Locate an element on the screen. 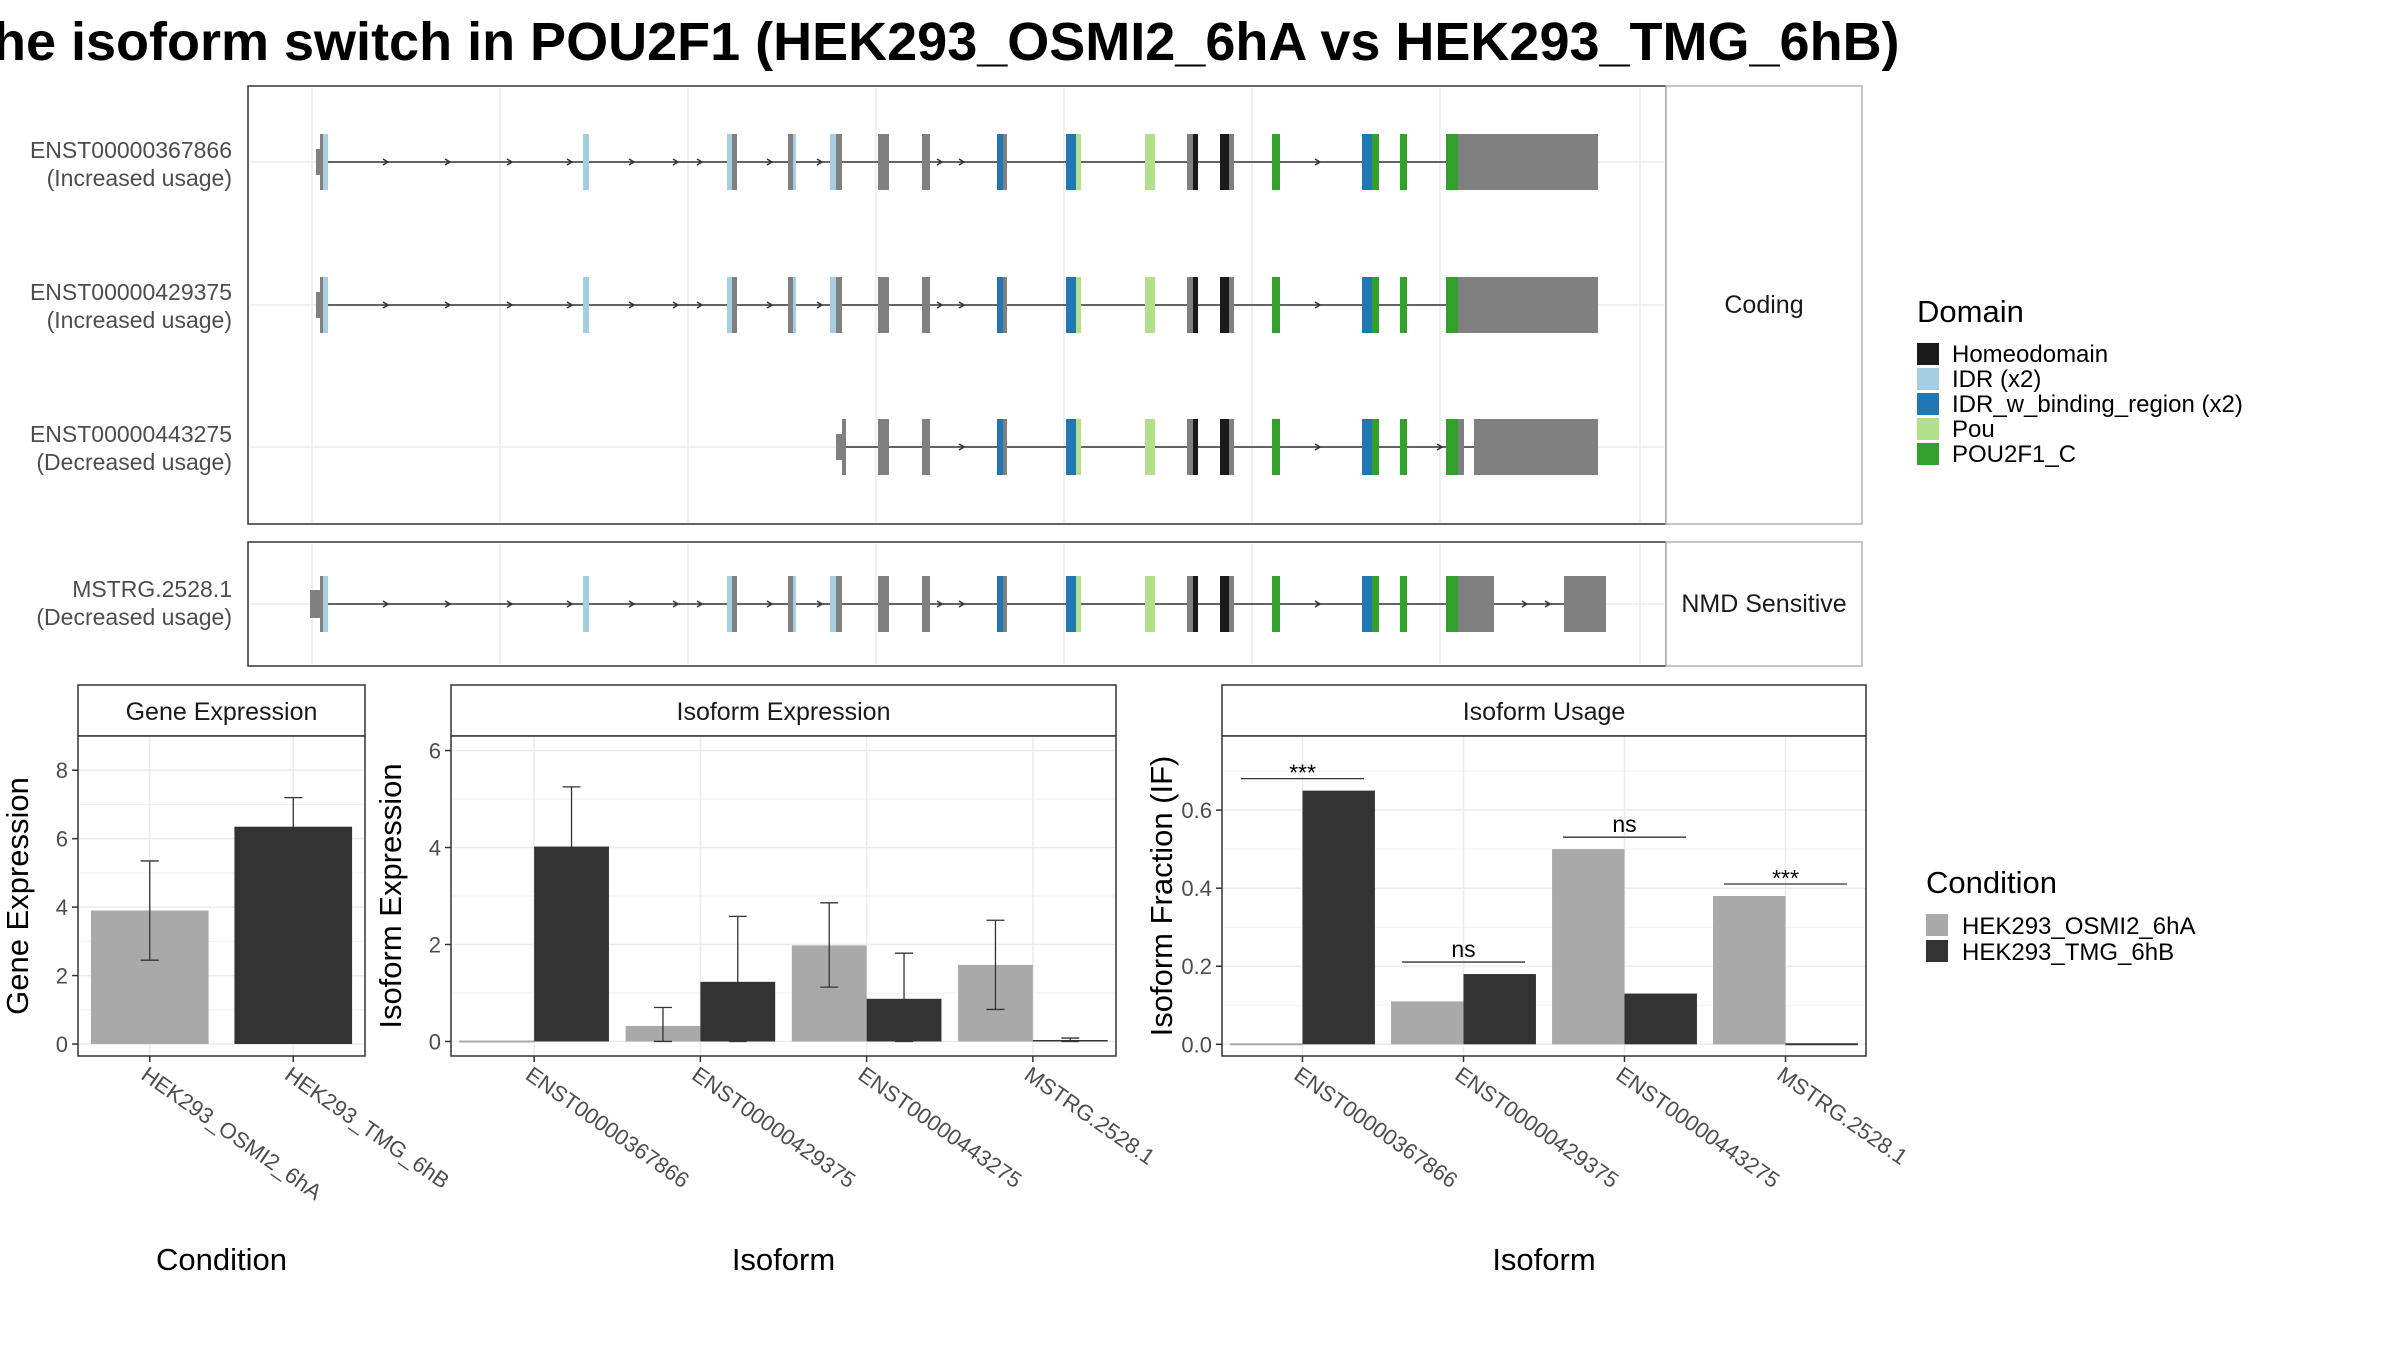  x-tick-label: ENST00000429375 is located at coordinates (1537, 1127).